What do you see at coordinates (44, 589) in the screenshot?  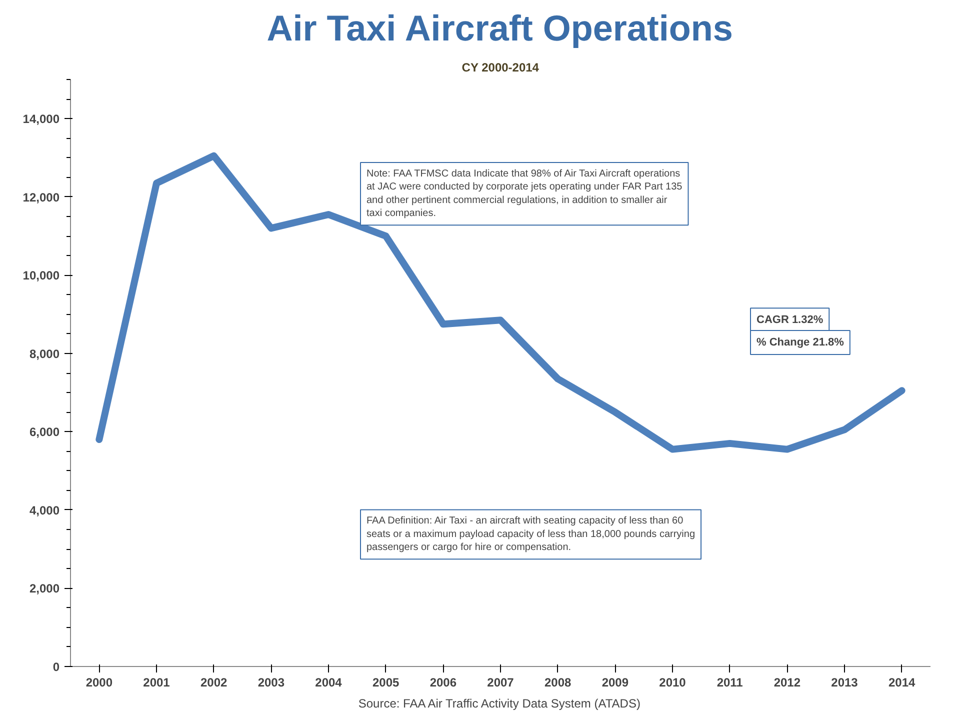 I see `y-tick-label: 2,000` at bounding box center [44, 589].